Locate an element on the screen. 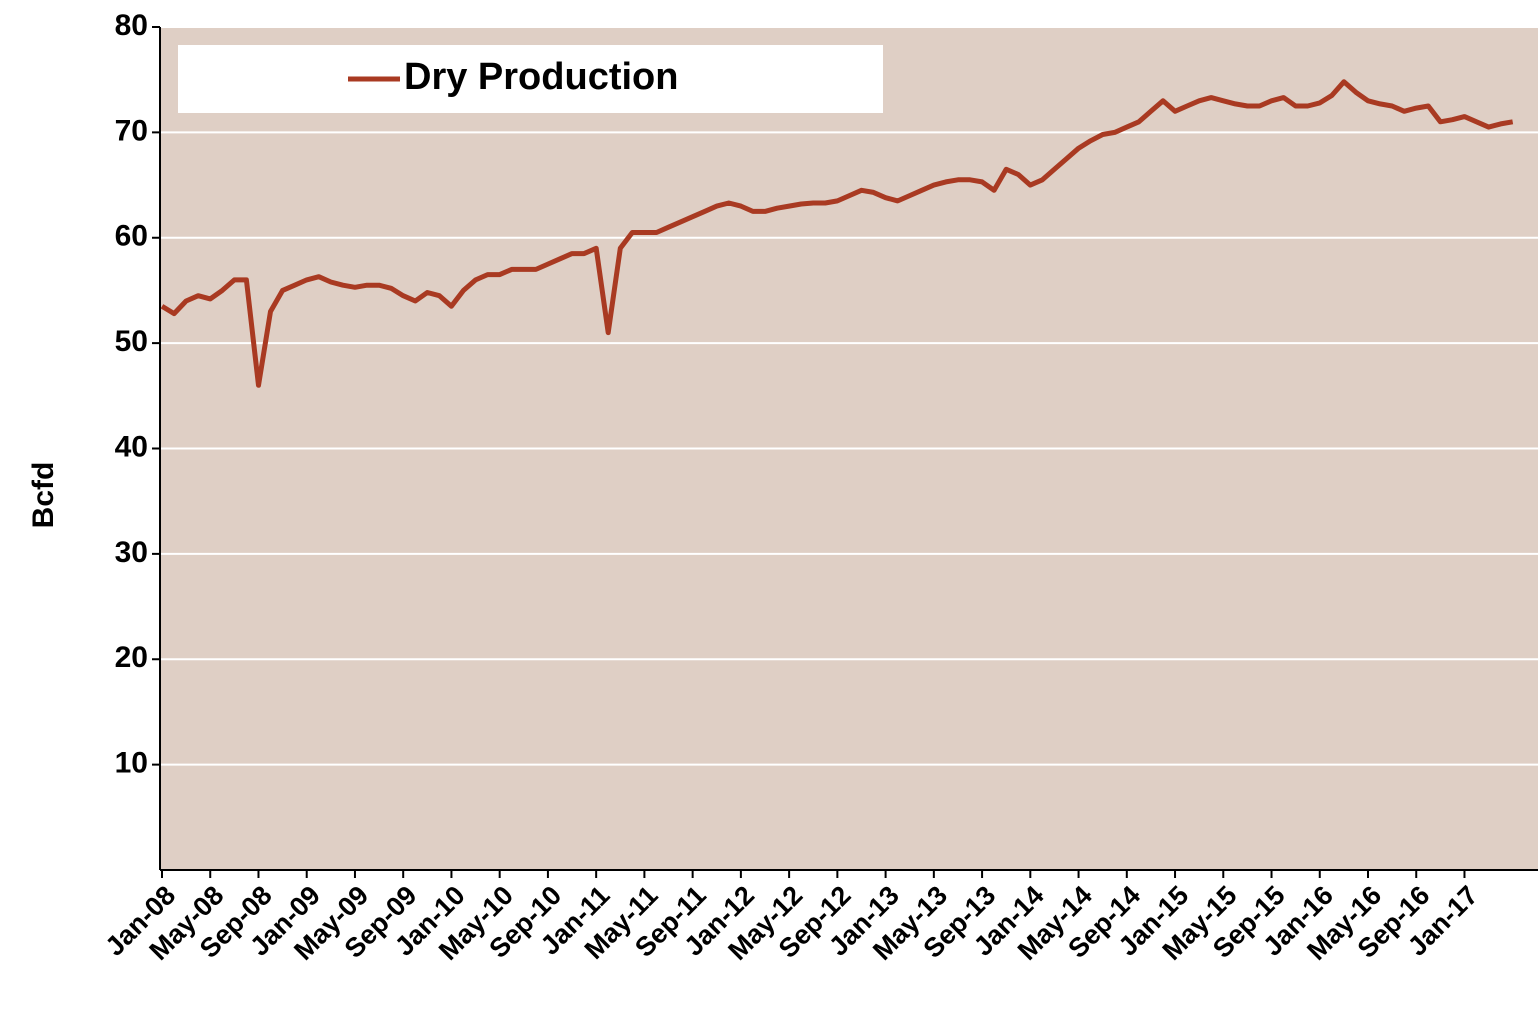  y-tick-label: 80 is located at coordinates (131, 25).